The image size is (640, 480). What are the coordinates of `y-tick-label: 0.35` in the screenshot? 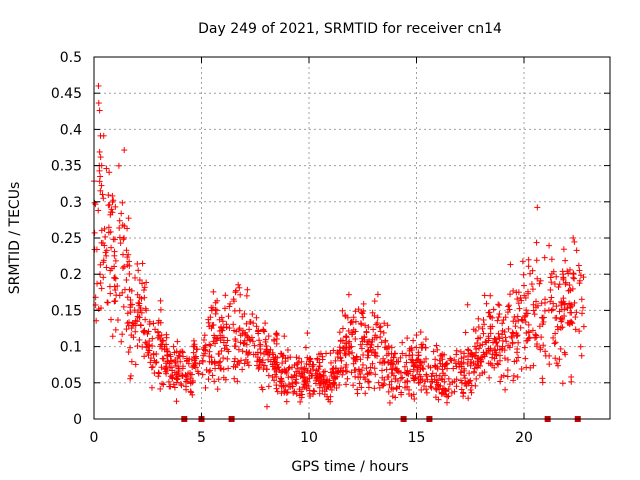 It's located at (66, 167).